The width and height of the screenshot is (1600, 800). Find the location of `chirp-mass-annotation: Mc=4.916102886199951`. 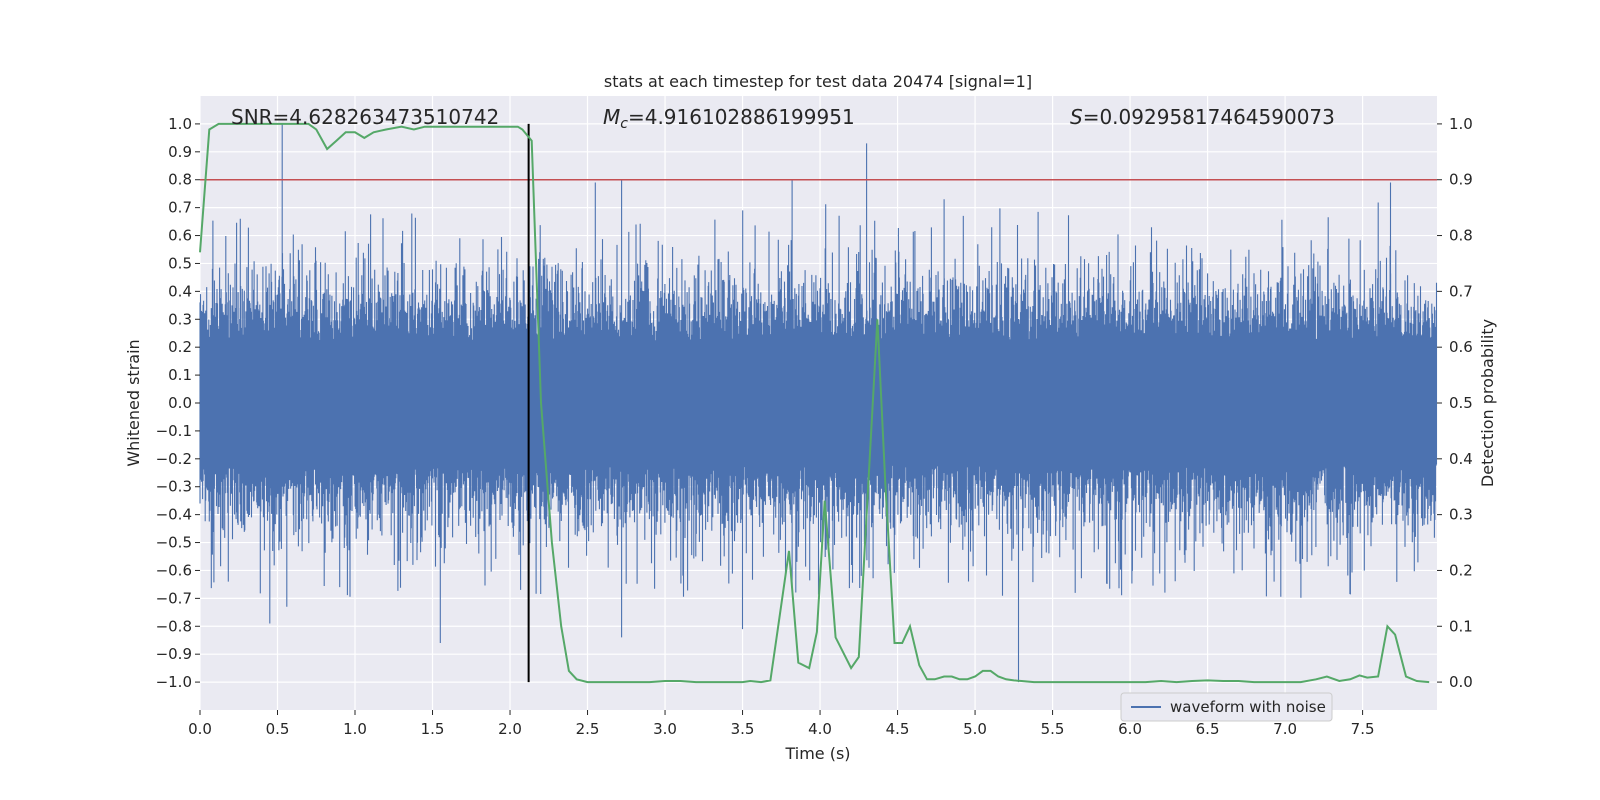

chirp-mass-annotation: Mc=4.916102886199951 is located at coordinates (729, 118).